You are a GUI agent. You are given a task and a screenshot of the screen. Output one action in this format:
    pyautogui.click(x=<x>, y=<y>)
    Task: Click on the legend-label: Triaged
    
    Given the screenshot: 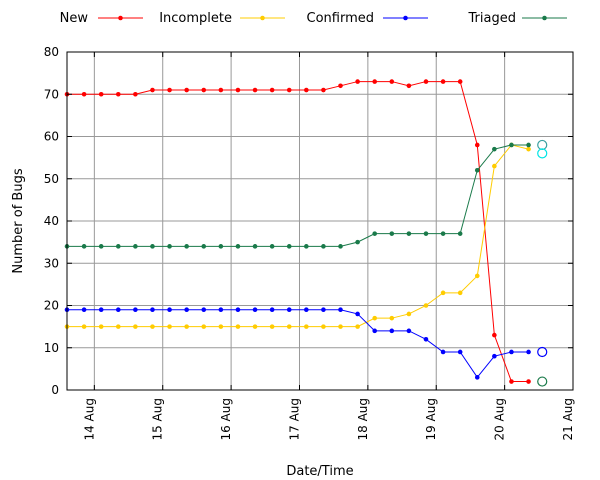 What is the action you would take?
    pyautogui.click(x=492, y=18)
    